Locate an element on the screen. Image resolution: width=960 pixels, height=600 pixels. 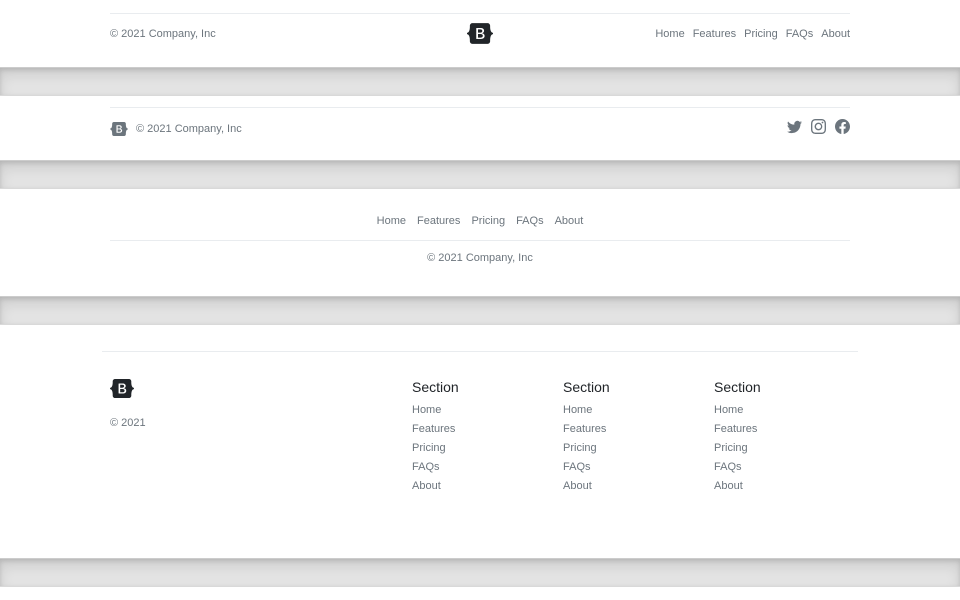
instagram-link is located at coordinates (818, 126).